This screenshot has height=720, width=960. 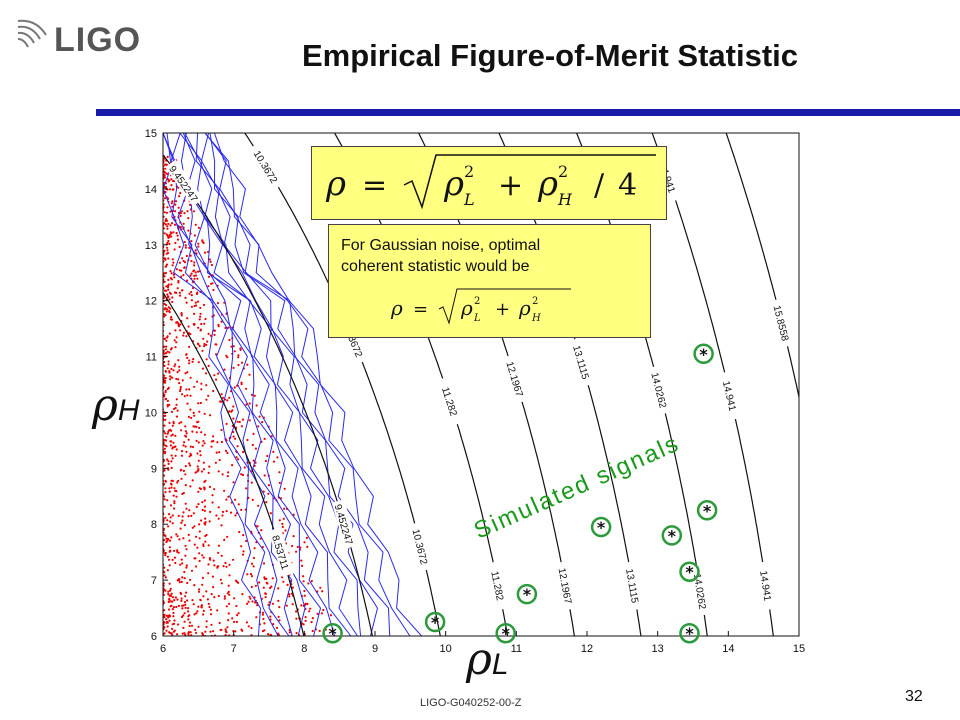 I want to click on x-tick-label: 10, so click(x=446, y=649).